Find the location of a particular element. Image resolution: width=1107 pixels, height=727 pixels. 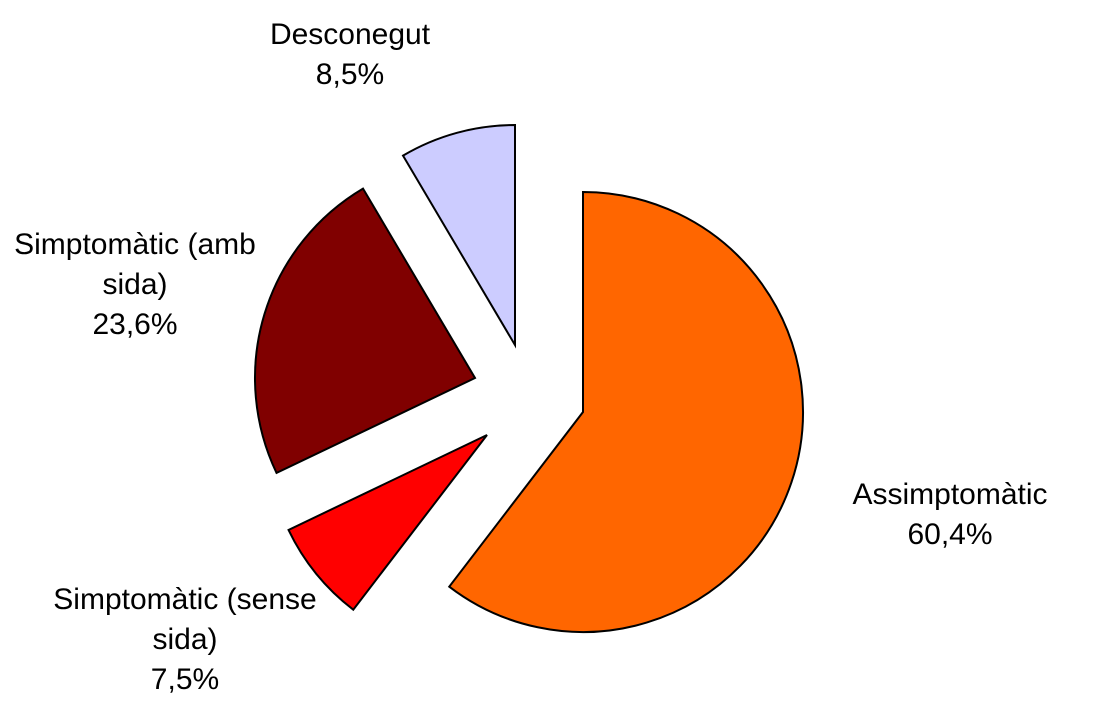

category-name: Desconegut is located at coordinates (350, 34).